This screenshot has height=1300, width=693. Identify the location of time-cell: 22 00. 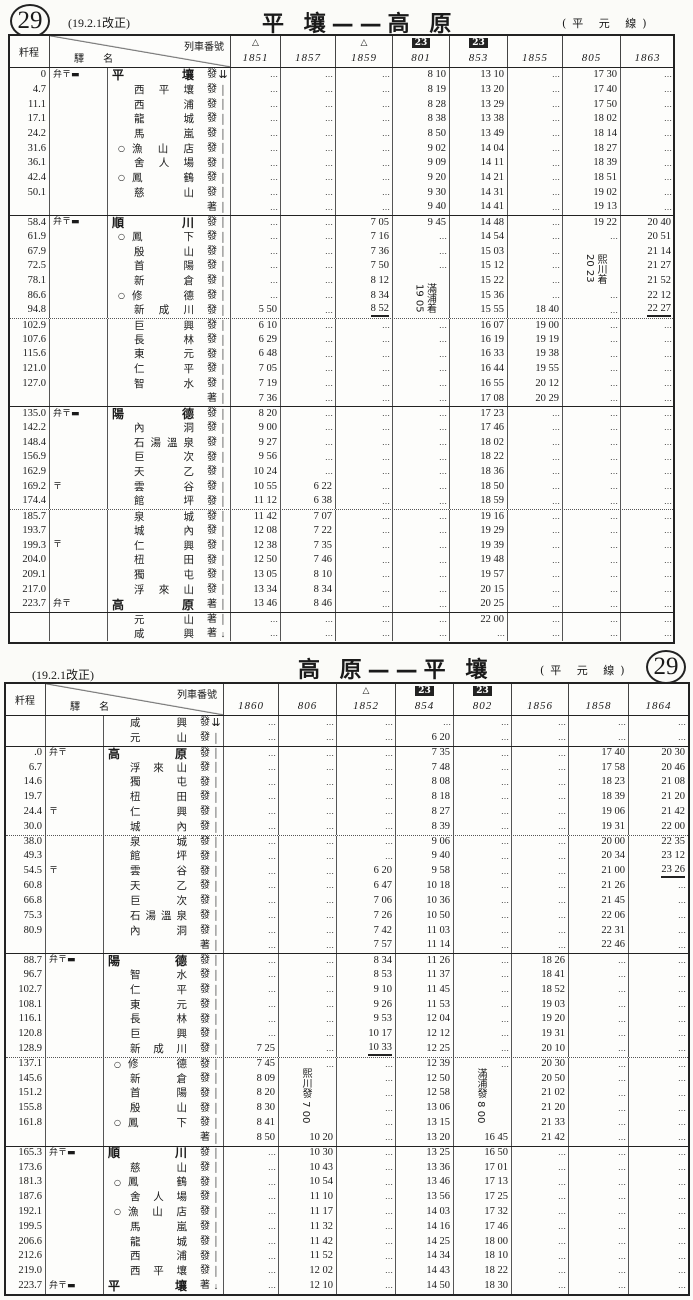
(479, 620).